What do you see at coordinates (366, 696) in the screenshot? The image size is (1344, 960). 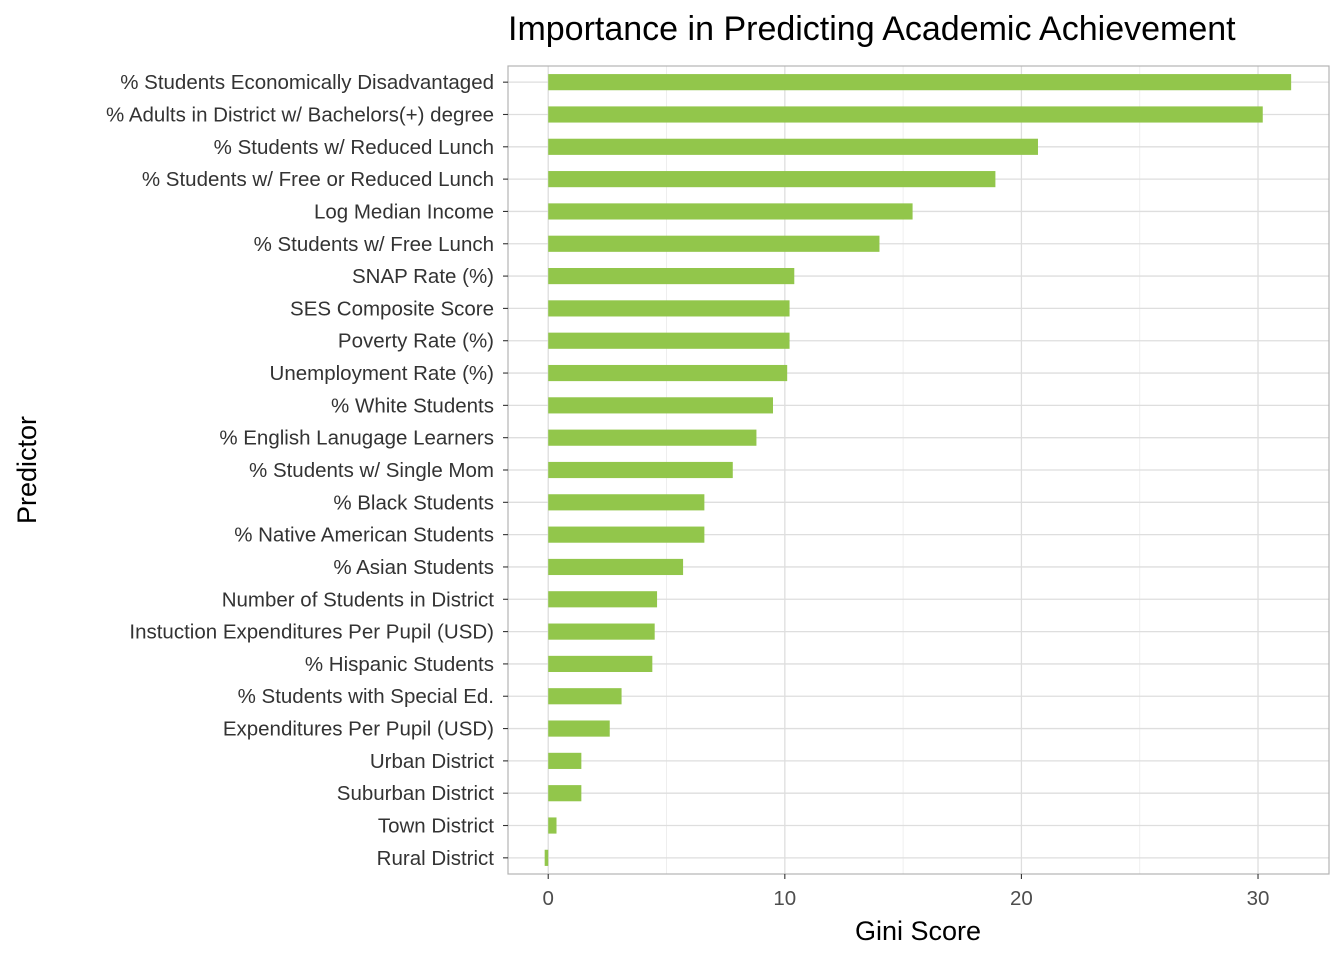 I see `y-tick-label: % Students with Special Ed.` at bounding box center [366, 696].